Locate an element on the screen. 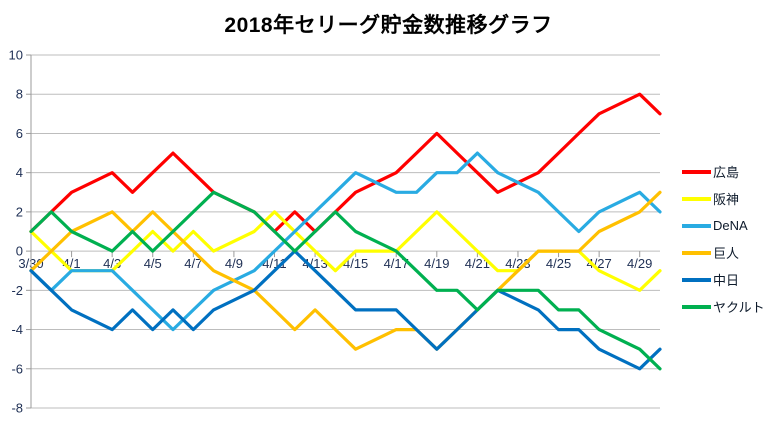 This screenshot has height=425, width=777. x-tick-label: 4/17 is located at coordinates (396, 263).